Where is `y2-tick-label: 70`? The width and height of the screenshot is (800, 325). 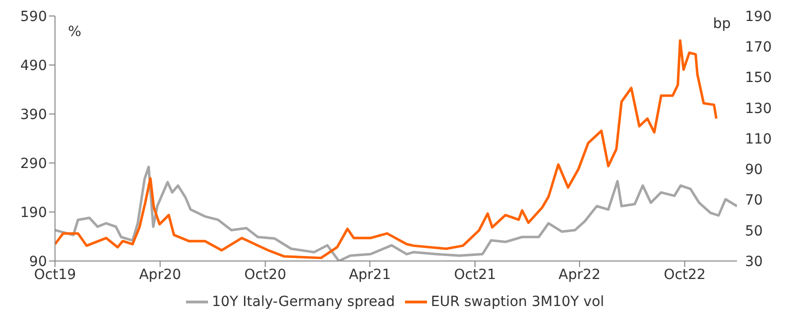
y2-tick-label: 70 is located at coordinates (754, 200).